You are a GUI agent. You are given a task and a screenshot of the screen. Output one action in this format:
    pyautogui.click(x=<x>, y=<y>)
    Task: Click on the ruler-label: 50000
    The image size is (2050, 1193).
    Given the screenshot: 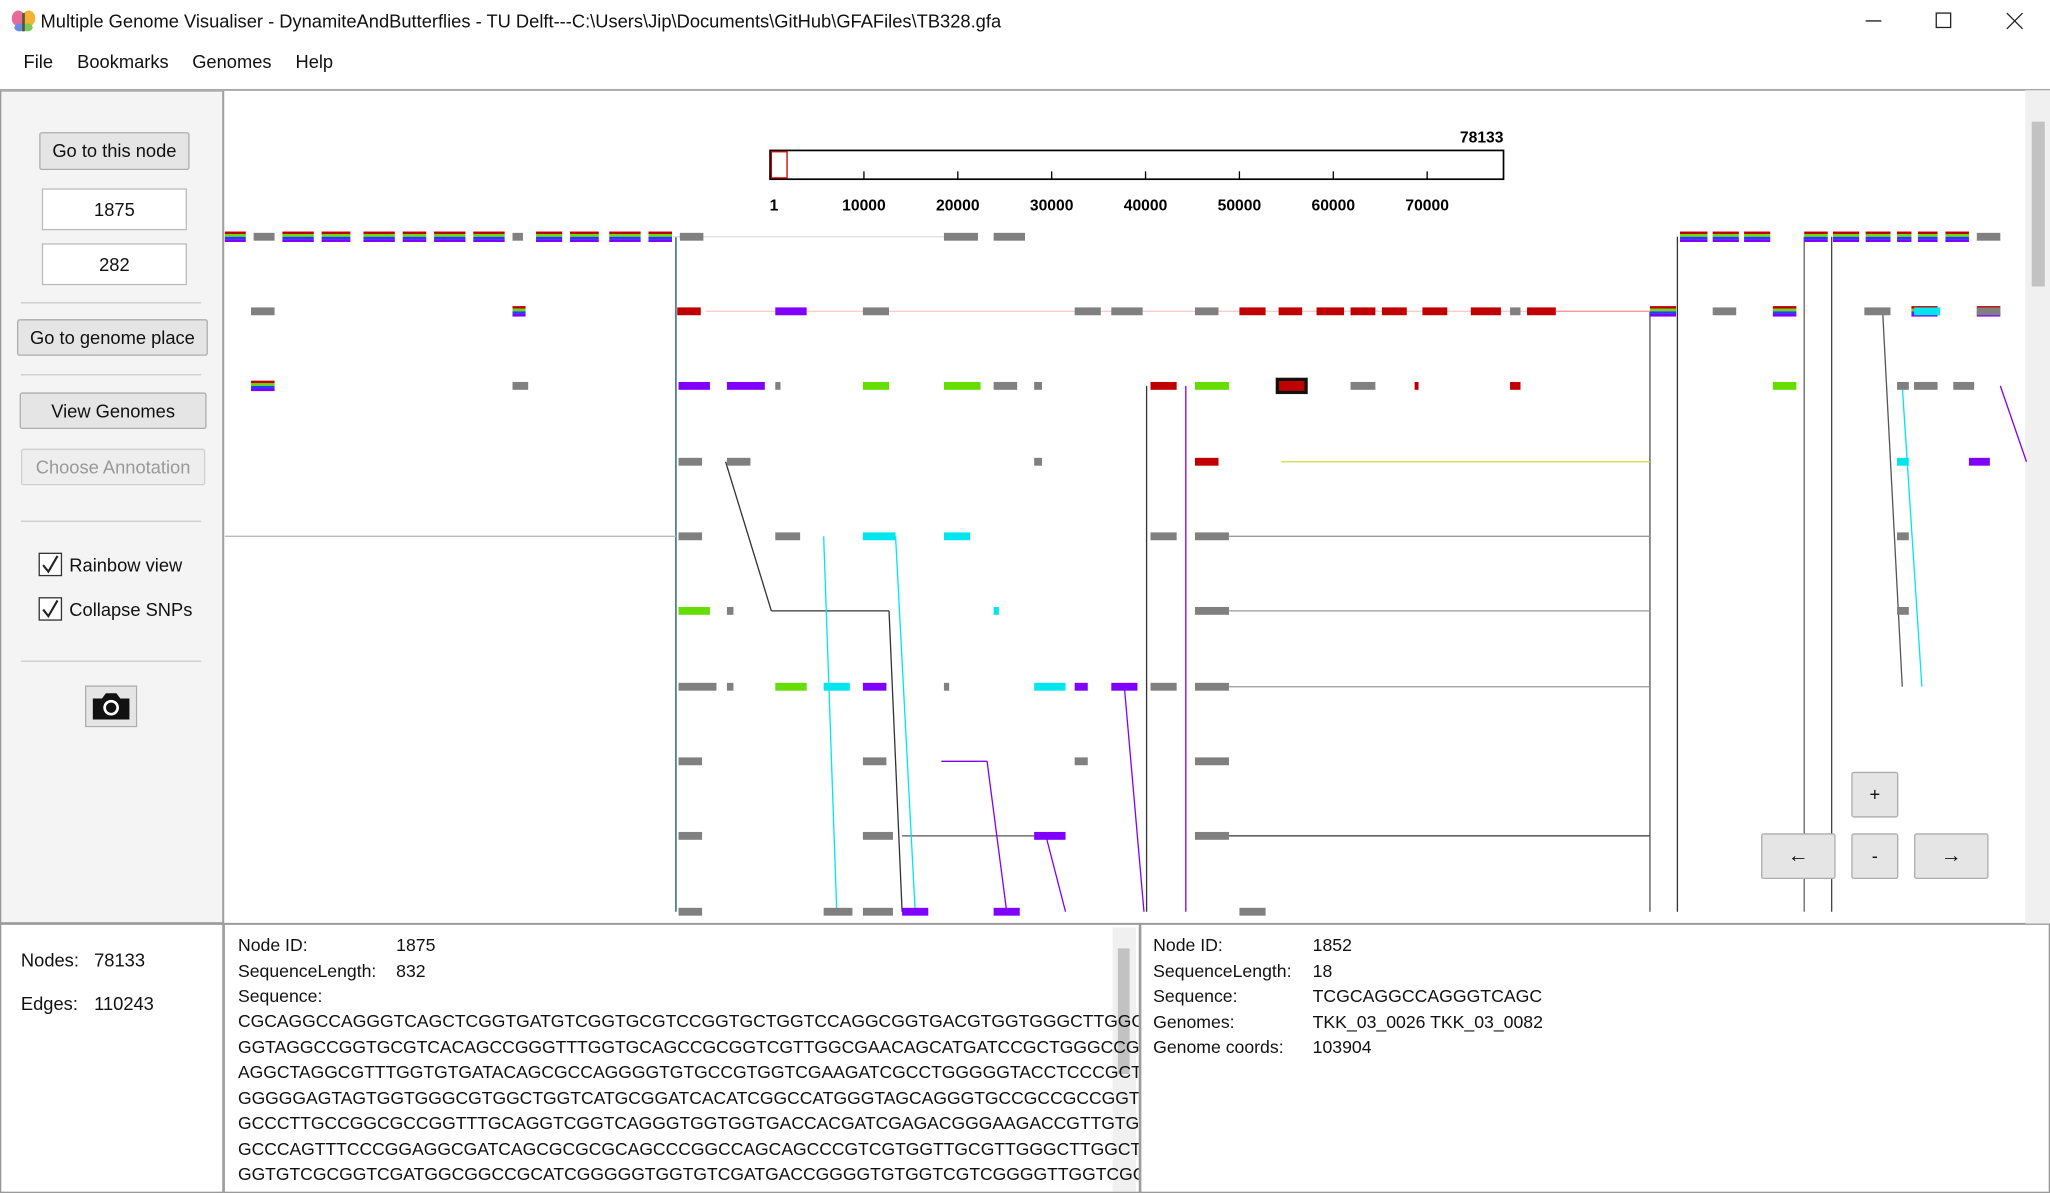 What is the action you would take?
    pyautogui.click(x=1240, y=206)
    